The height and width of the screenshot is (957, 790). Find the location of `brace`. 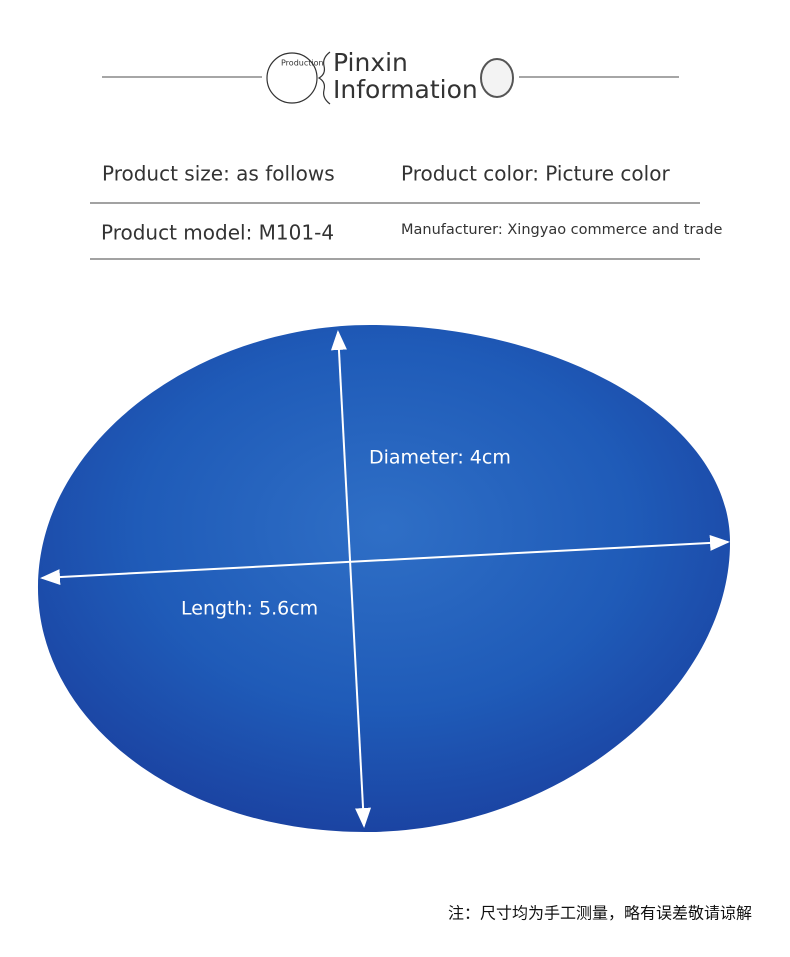

brace is located at coordinates (324, 78).